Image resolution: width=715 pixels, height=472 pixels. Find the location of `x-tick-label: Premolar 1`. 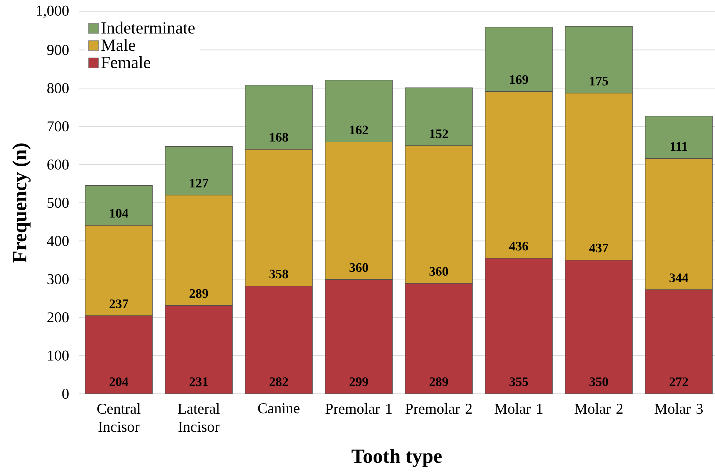

x-tick-label: Premolar 1 is located at coordinates (359, 409).